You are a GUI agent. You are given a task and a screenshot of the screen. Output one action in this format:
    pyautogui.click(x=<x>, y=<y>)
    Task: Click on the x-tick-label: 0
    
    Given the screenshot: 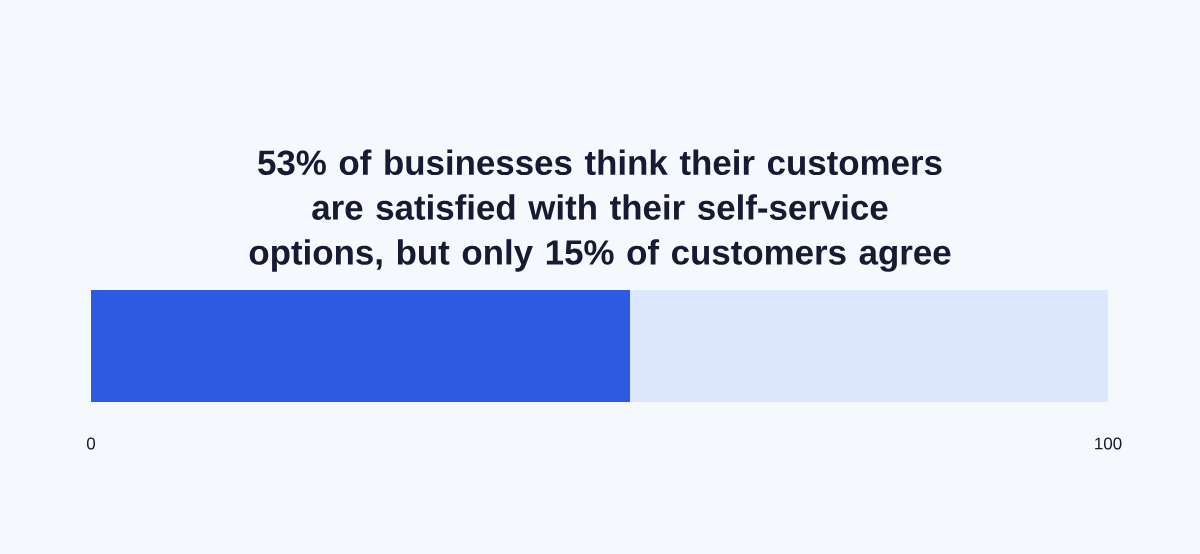 What is the action you would take?
    pyautogui.click(x=91, y=443)
    